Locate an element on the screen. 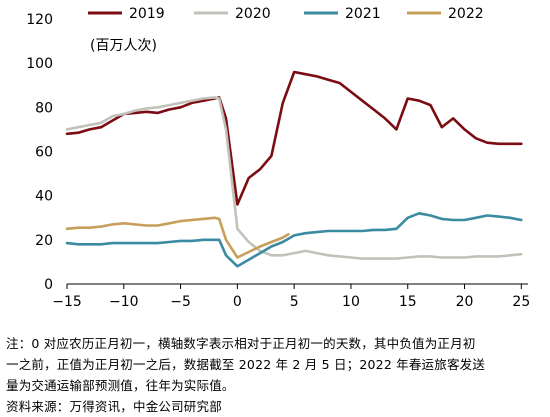  y-tick-label: 20 is located at coordinates (44, 241).